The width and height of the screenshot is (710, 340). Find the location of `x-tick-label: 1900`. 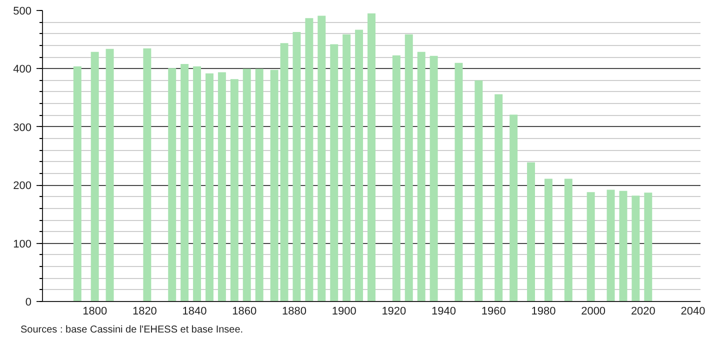

x-tick-label: 1900 is located at coordinates (344, 312).